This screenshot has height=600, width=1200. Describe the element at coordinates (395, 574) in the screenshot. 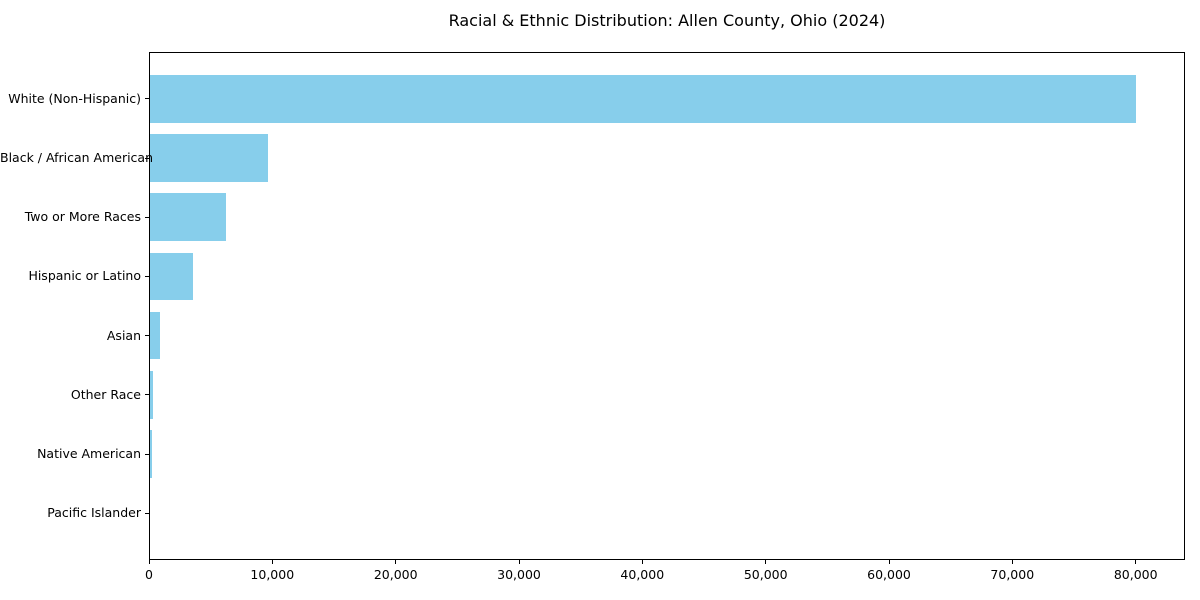

I see `x-axis-tick-label: 20,000` at that location.